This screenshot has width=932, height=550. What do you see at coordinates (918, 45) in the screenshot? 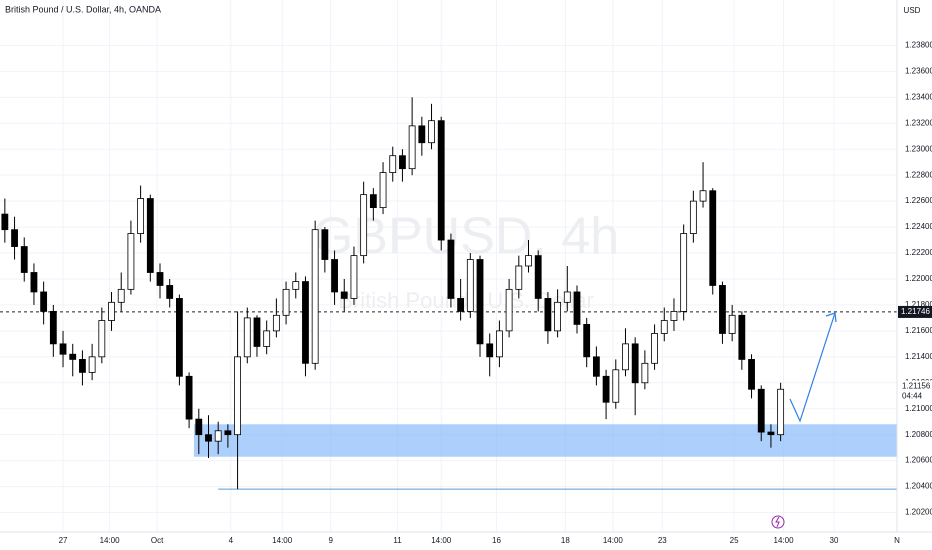
I see `y-tick-label: 1.23800` at bounding box center [918, 45].